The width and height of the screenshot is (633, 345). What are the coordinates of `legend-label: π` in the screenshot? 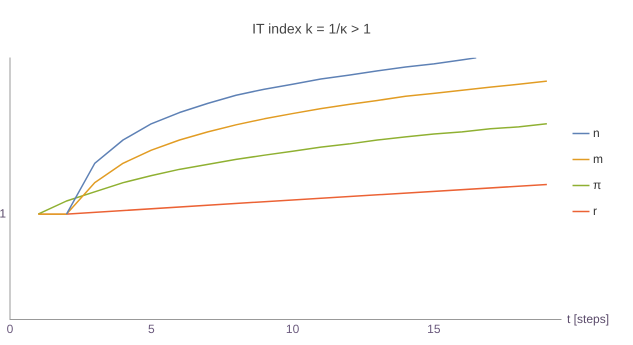 It's located at (597, 185).